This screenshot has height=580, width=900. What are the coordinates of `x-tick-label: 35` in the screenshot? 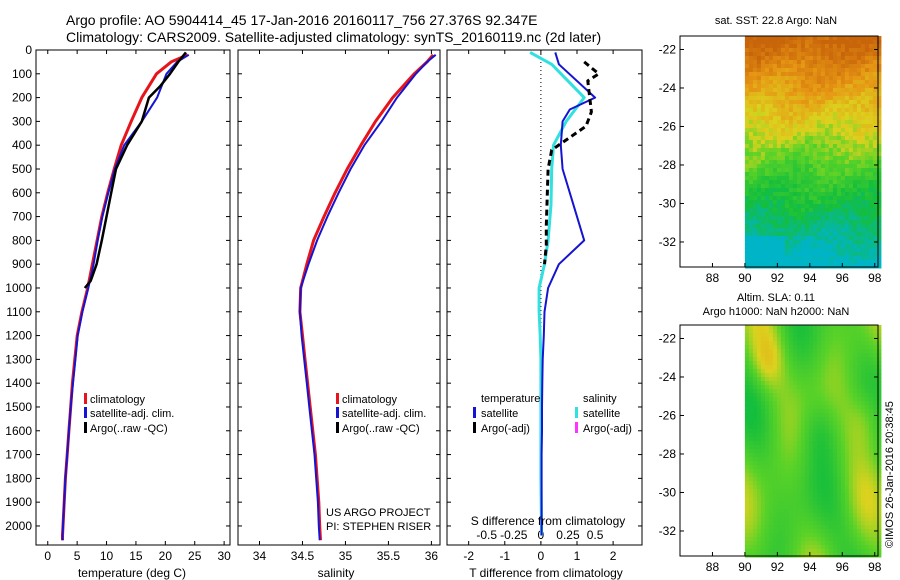 It's located at (346, 556).